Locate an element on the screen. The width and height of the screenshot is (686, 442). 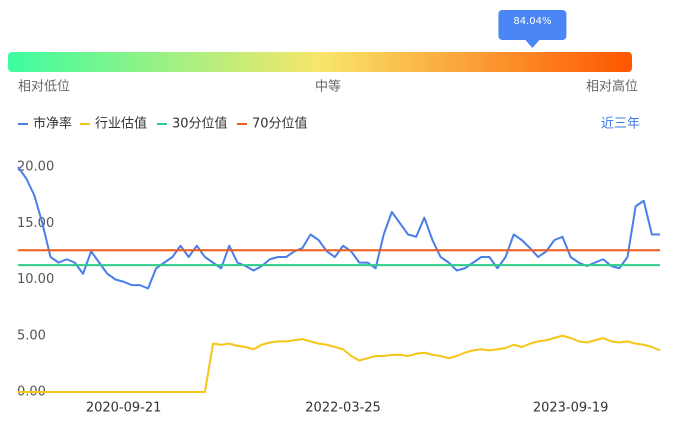
scale-label: 相对低位 is located at coordinates (44, 87).